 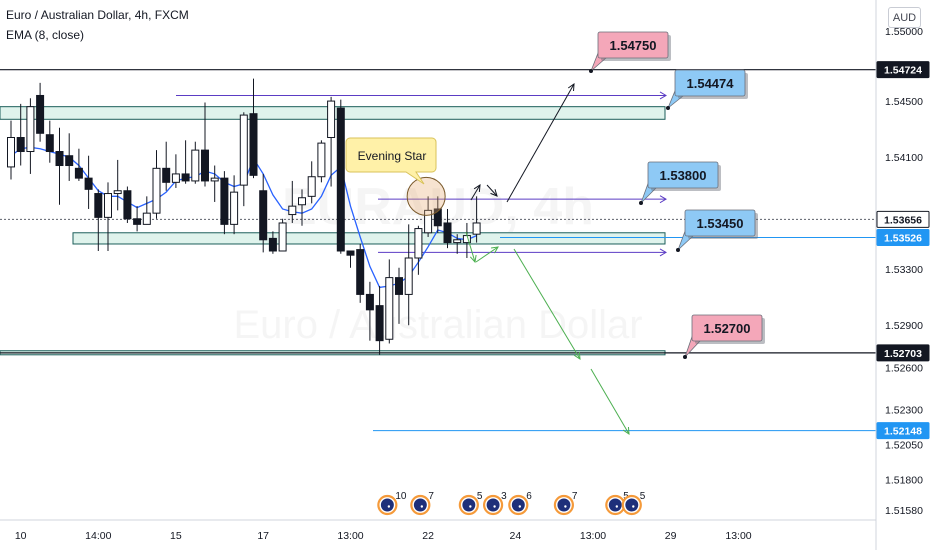 What do you see at coordinates (904, 410) in the screenshot?
I see `y-tick-label: 1.52300` at bounding box center [904, 410].